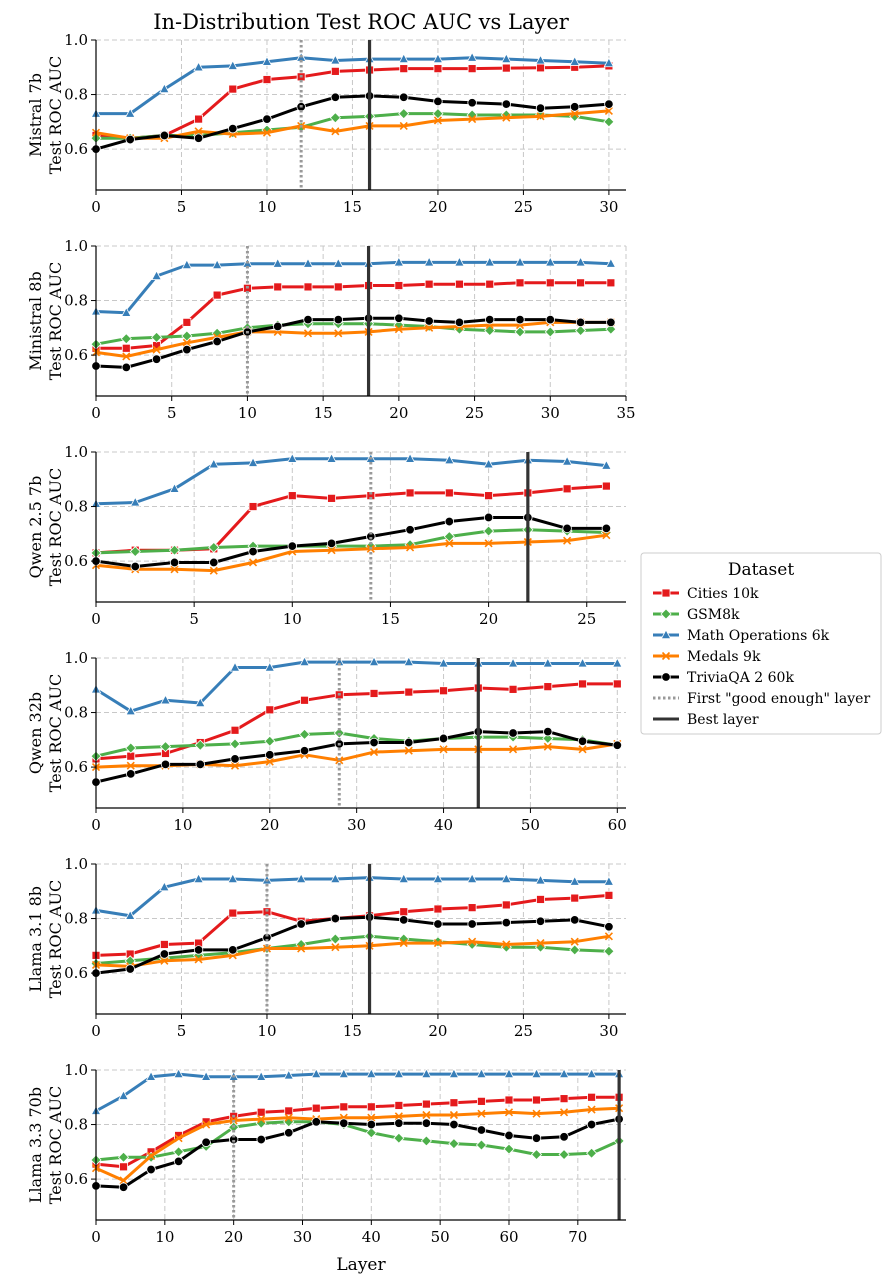 This screenshot has height=1287, width=896. Describe the element at coordinates (758, 636) in the screenshot. I see `legend-label: Math Operations 6k` at that location.